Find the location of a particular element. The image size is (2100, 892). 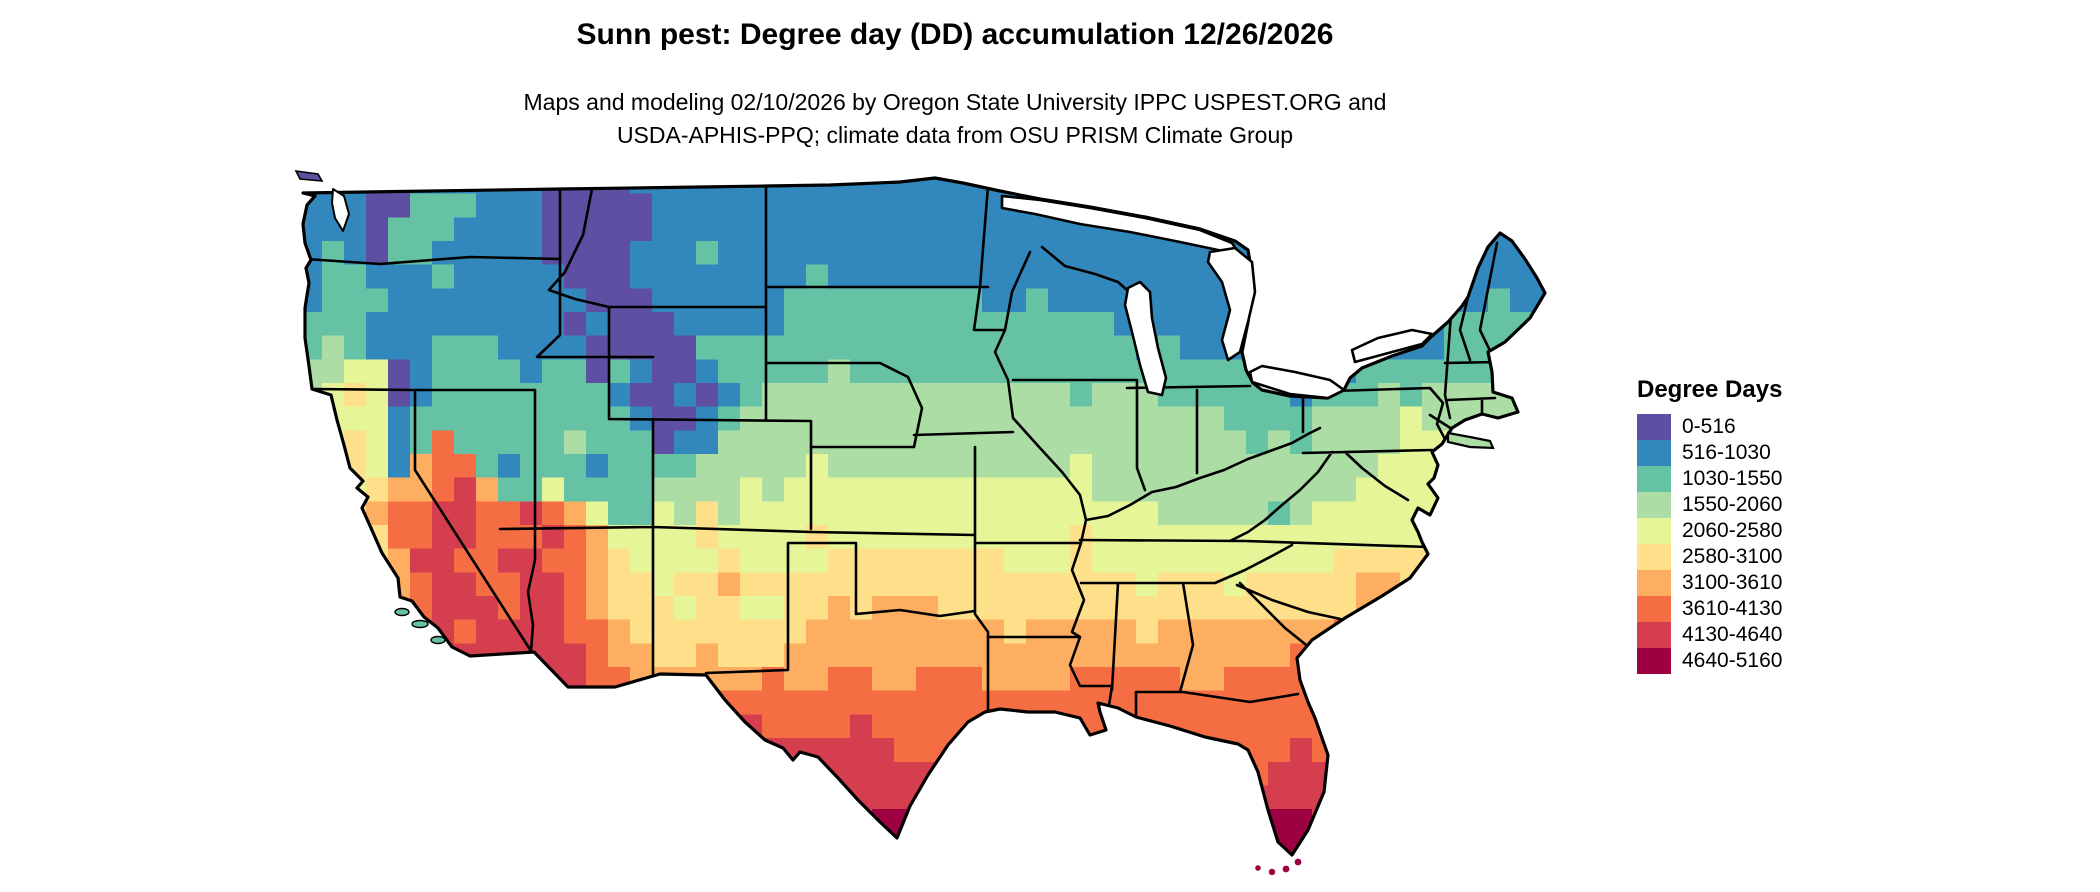

lake-michigan is located at coordinates (1145, 338).